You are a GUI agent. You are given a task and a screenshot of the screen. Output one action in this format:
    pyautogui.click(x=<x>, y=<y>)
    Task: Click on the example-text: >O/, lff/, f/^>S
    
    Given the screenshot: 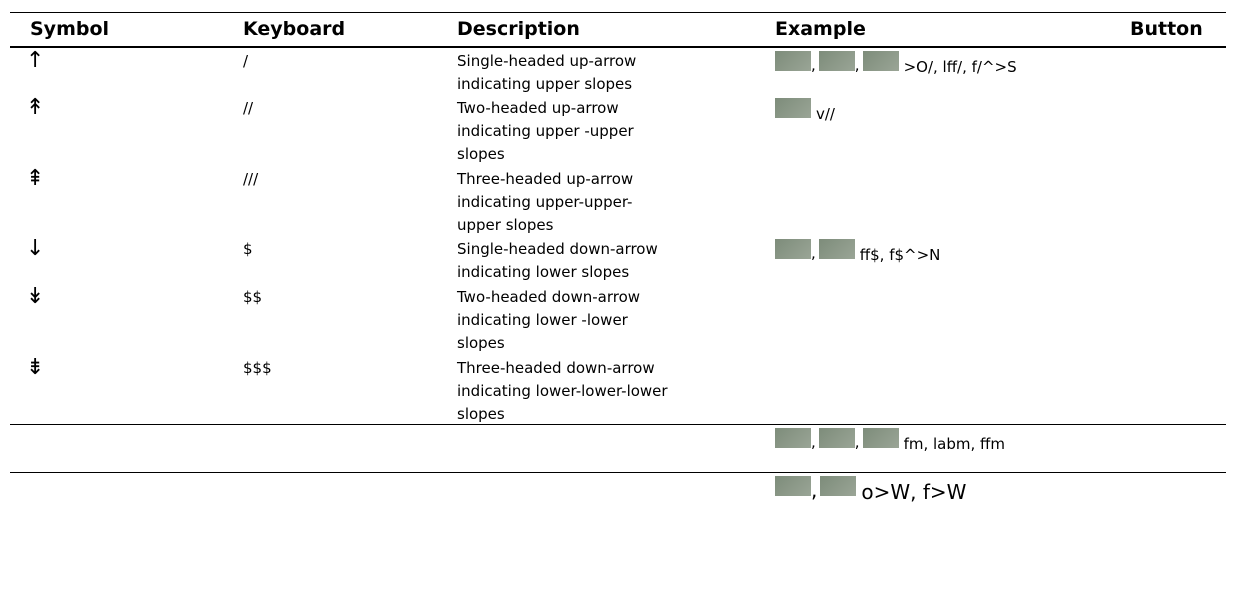 What is the action you would take?
    pyautogui.click(x=960, y=67)
    